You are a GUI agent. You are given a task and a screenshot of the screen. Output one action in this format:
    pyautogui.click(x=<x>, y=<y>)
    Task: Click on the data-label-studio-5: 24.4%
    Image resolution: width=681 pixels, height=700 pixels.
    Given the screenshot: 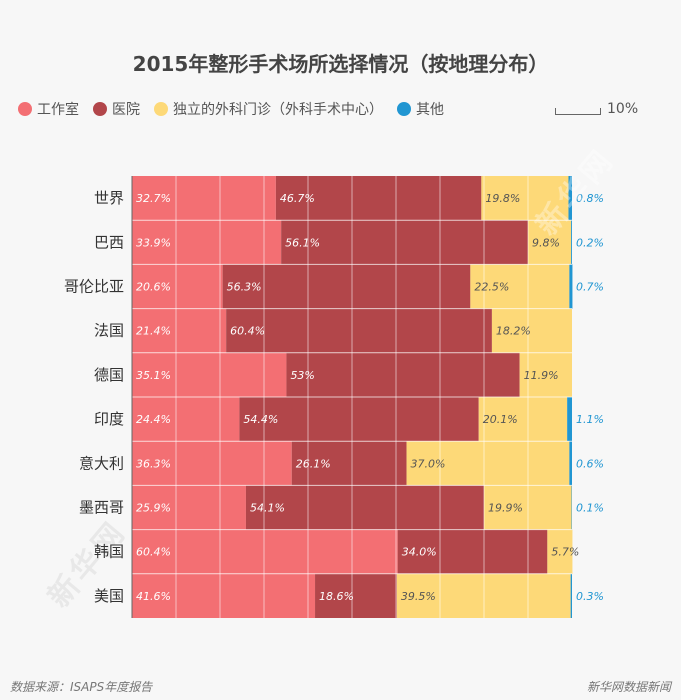 What is the action you would take?
    pyautogui.click(x=153, y=419)
    